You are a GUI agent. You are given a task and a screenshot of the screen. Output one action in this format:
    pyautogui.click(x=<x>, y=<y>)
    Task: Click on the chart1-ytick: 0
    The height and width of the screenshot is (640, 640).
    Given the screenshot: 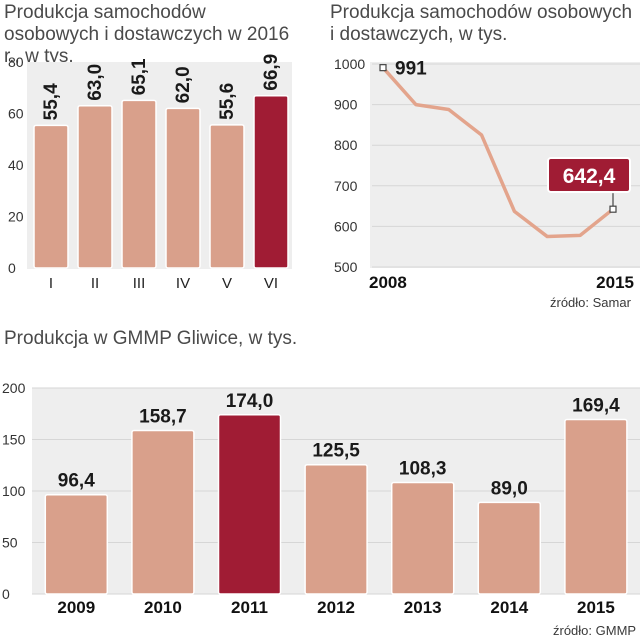 What is the action you would take?
    pyautogui.click(x=12, y=268)
    